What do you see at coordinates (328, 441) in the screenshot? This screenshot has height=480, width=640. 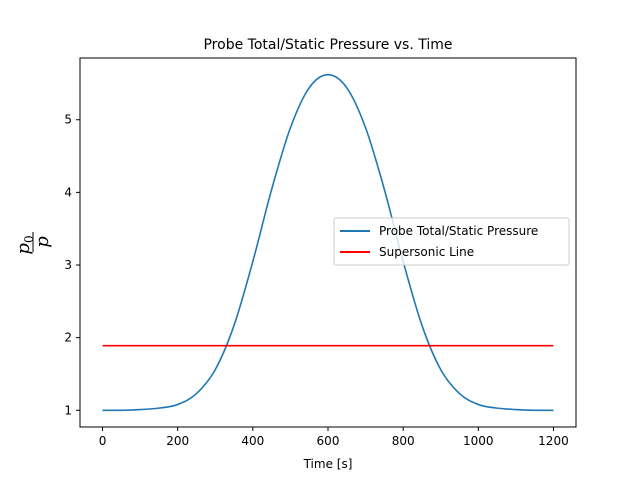 I see `x-tick-label: 600` at bounding box center [328, 441].